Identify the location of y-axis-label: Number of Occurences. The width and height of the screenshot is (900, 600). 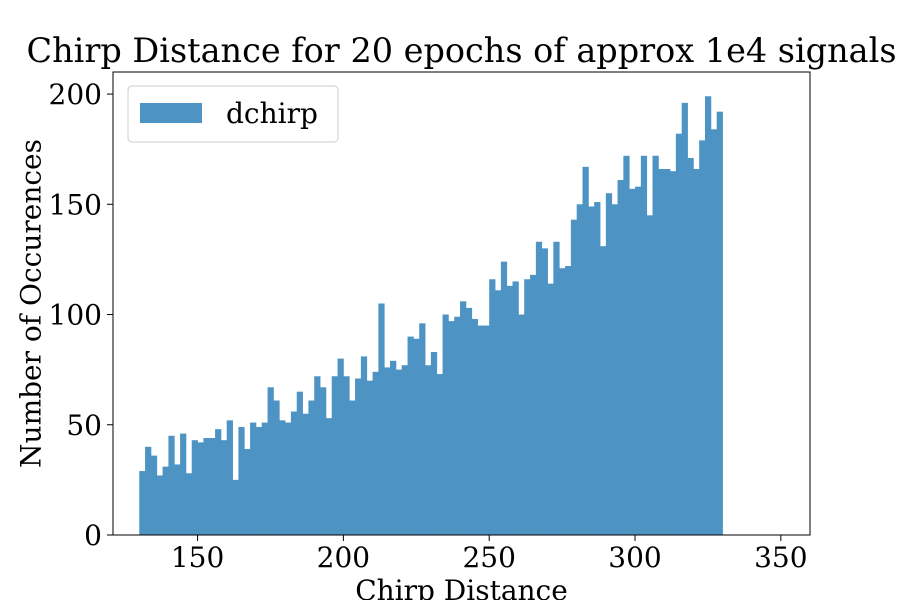
(31, 303).